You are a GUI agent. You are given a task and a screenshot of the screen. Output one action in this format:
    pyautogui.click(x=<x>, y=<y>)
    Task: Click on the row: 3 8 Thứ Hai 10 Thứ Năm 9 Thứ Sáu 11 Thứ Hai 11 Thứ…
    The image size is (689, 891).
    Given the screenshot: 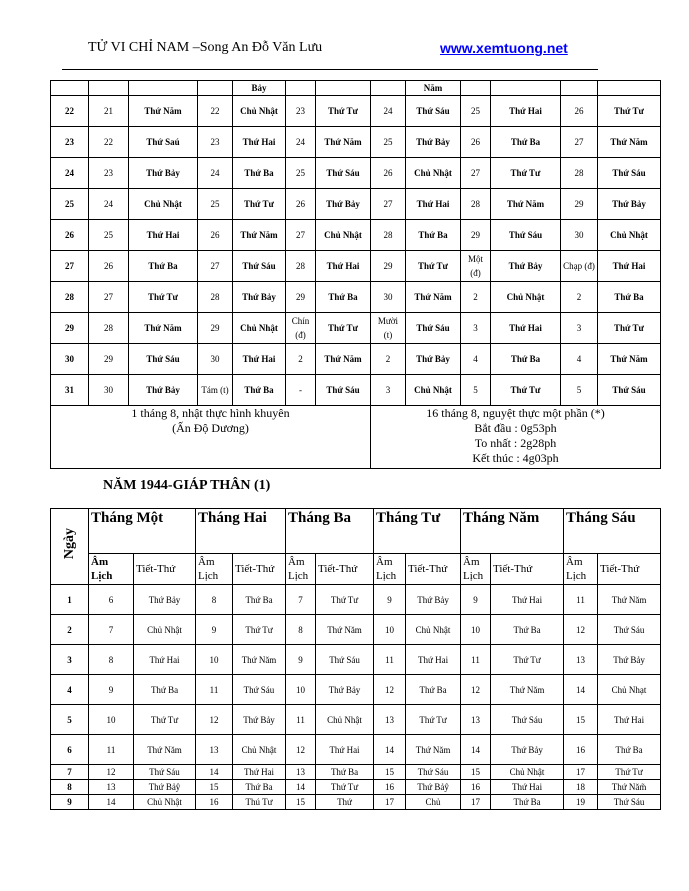 What is the action you would take?
    pyautogui.click(x=356, y=659)
    